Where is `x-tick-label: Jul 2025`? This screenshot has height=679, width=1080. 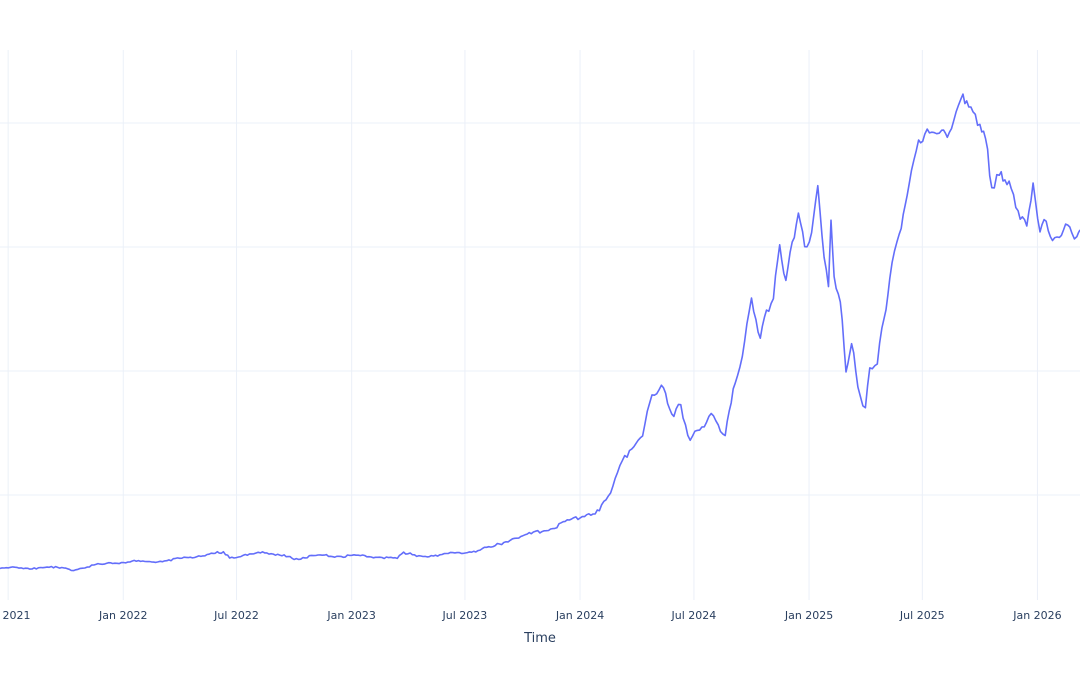
x-tick-label: Jul 2025 is located at coordinates (922, 615).